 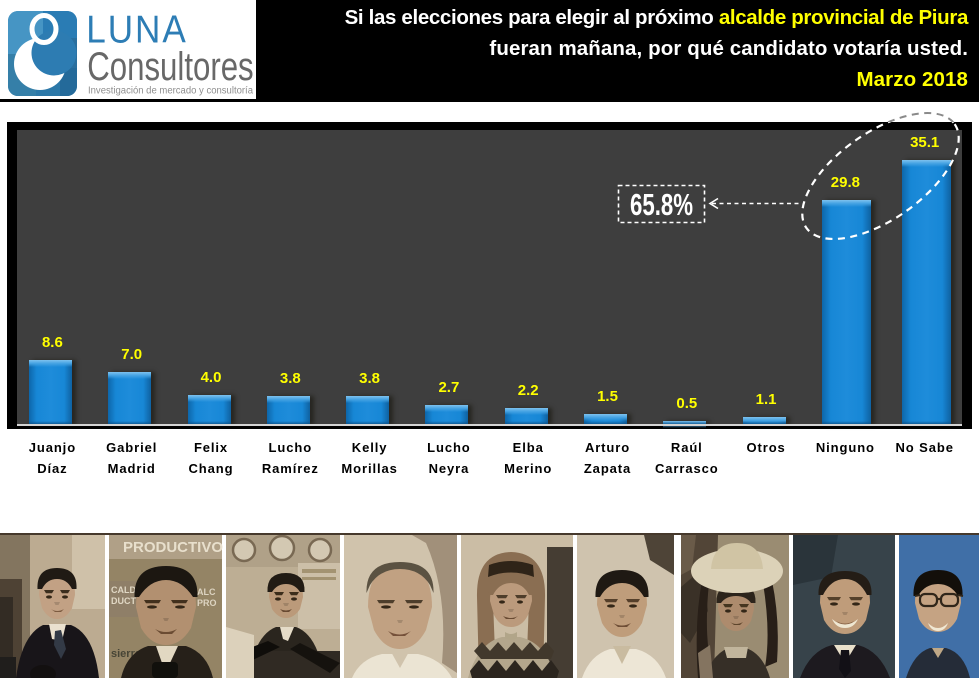 What do you see at coordinates (170, 66) in the screenshot?
I see `svg-text: Consultores` at bounding box center [170, 66].